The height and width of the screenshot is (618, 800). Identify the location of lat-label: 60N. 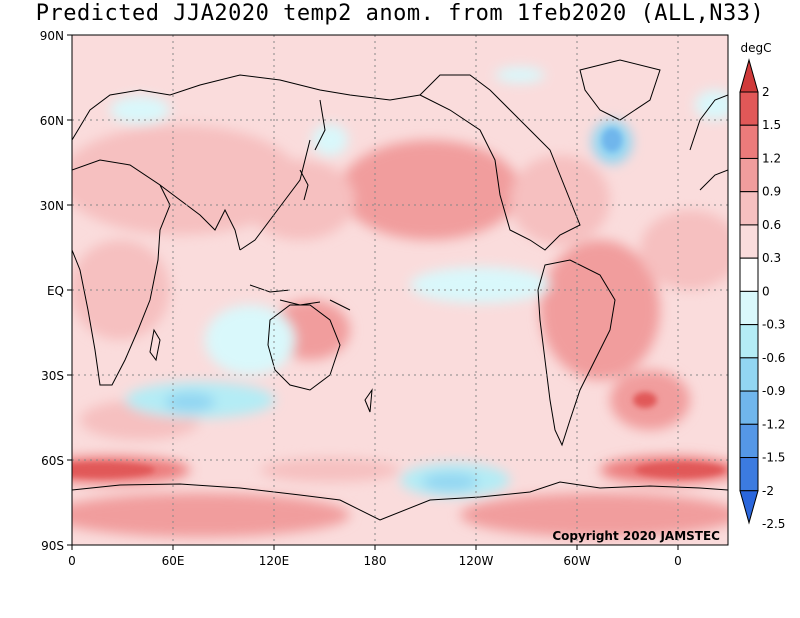
(52, 121).